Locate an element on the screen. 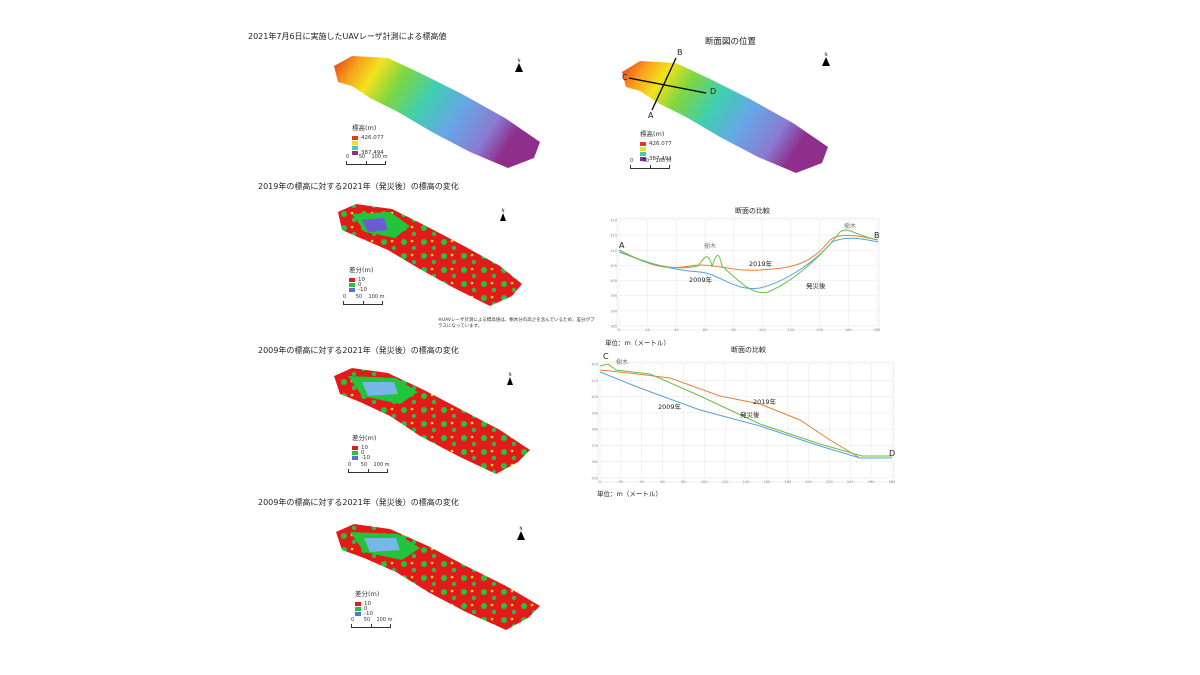 The height and width of the screenshot is (675, 1200). x-tick-label: 100 is located at coordinates (762, 330).